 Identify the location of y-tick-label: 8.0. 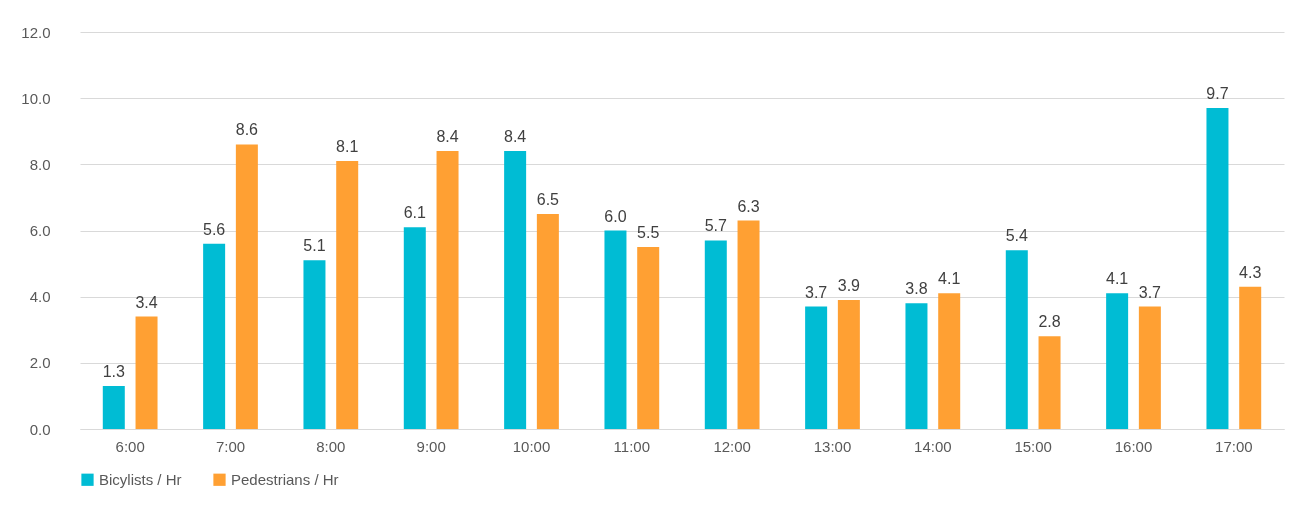
(40, 164).